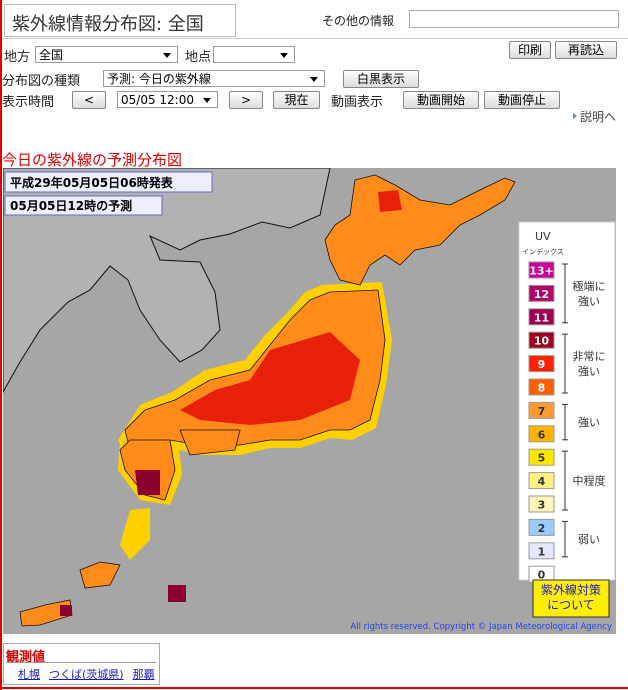  What do you see at coordinates (167, 99) in the screenshot?
I see `time-select: 05/05 12:00` at bounding box center [167, 99].